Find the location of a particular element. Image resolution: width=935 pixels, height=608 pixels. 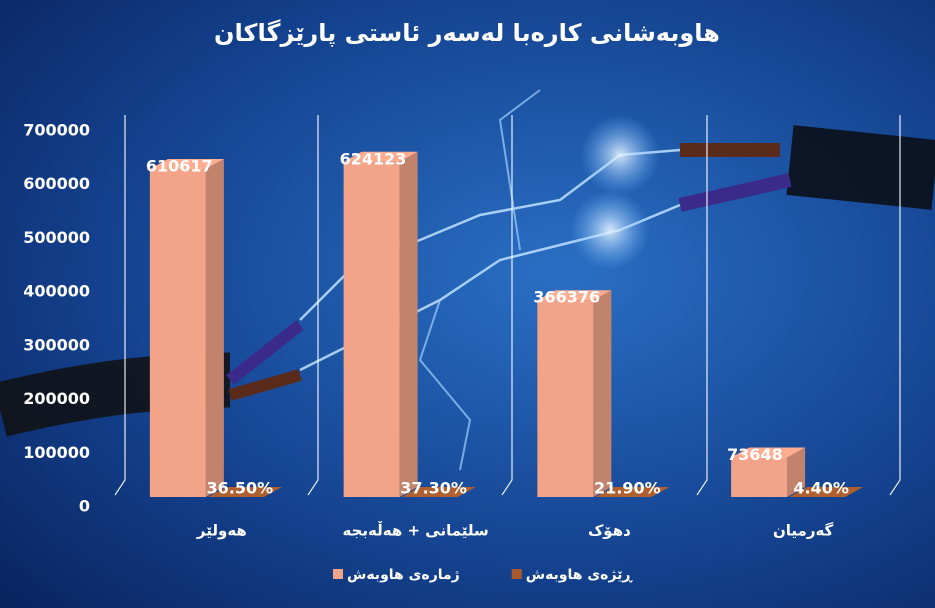

x-tick-label: هەولێر is located at coordinates (221, 531).